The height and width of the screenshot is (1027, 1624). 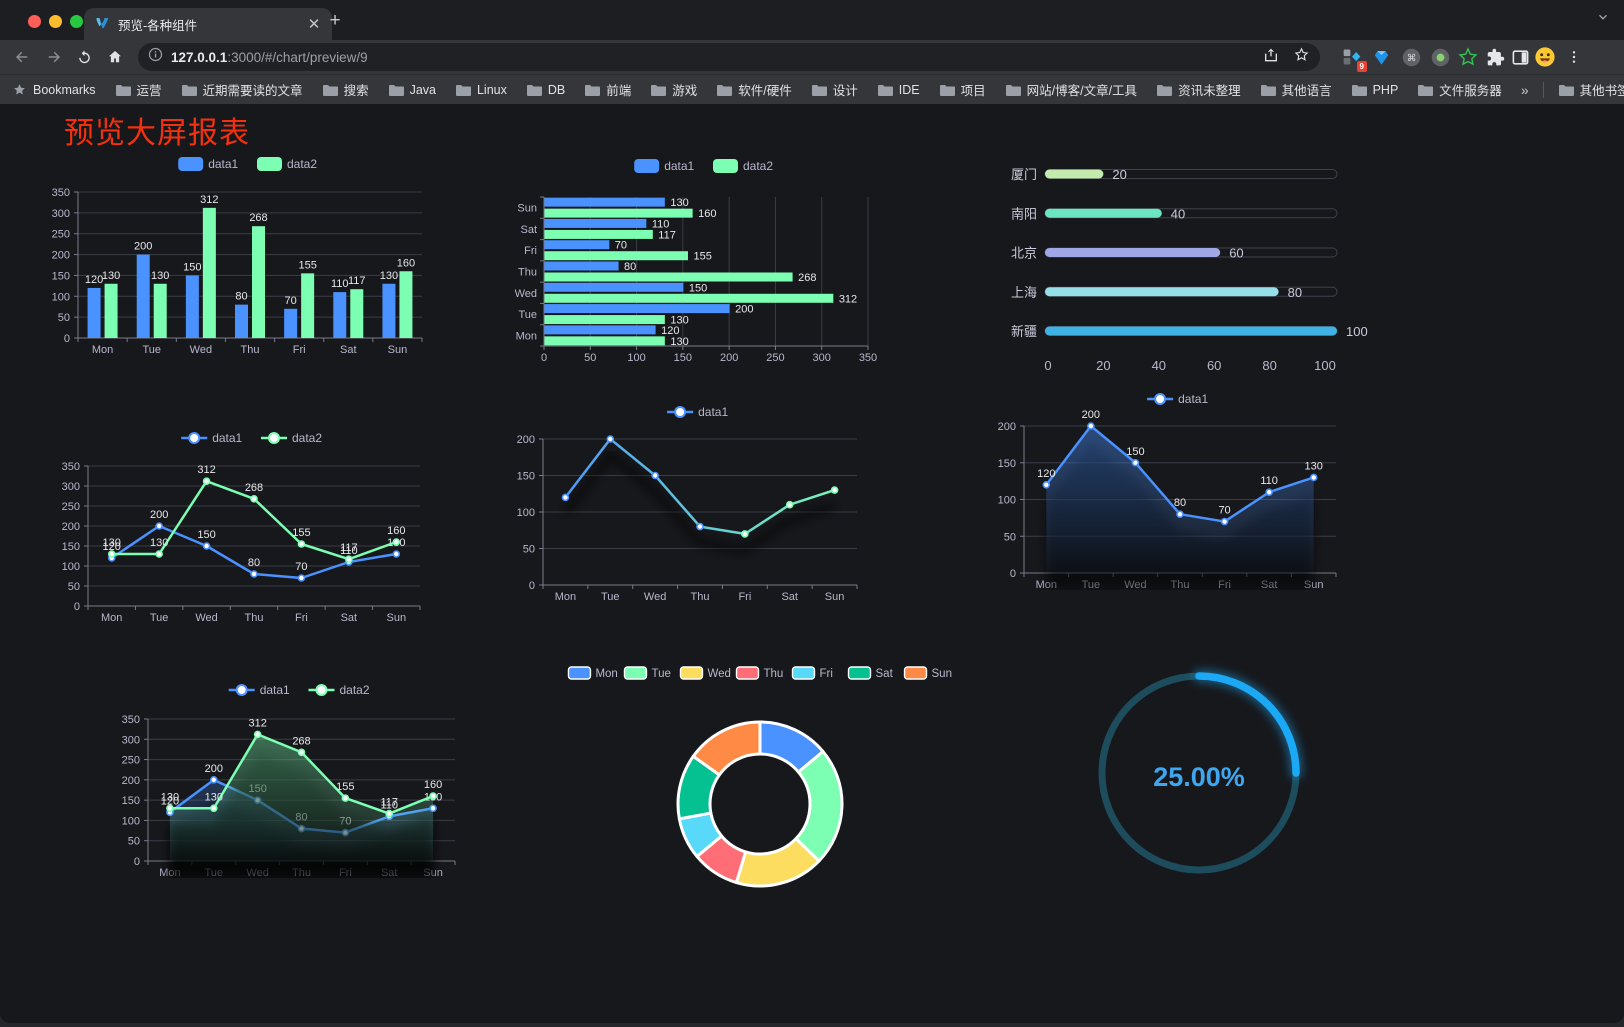 What do you see at coordinates (345, 89) in the screenshot?
I see `bookmark-folder: 搜索` at bounding box center [345, 89].